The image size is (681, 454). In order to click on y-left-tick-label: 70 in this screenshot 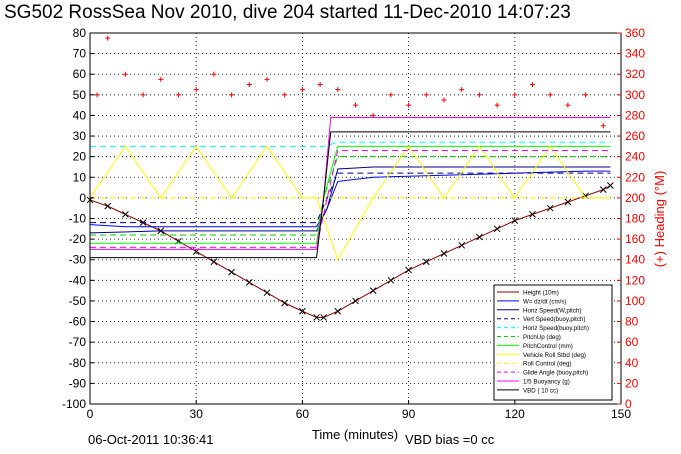, I will do `click(80, 54)`.